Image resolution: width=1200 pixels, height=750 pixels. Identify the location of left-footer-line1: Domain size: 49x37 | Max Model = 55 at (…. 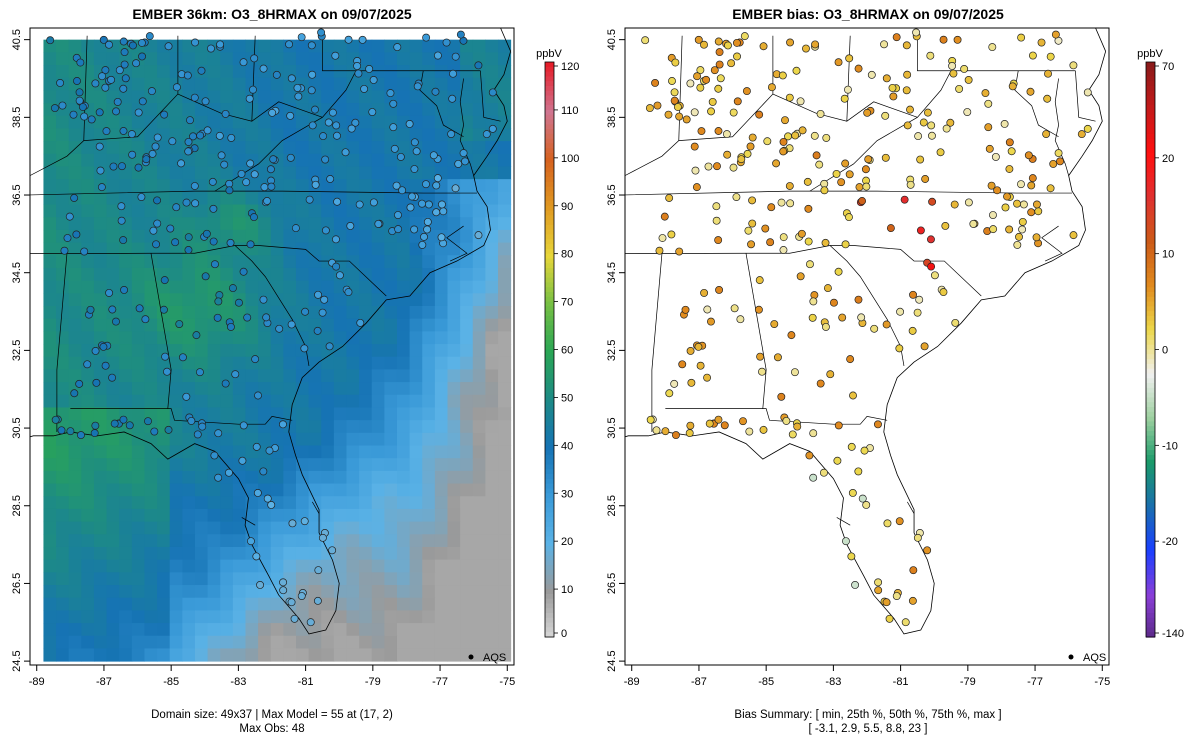
(272, 715).